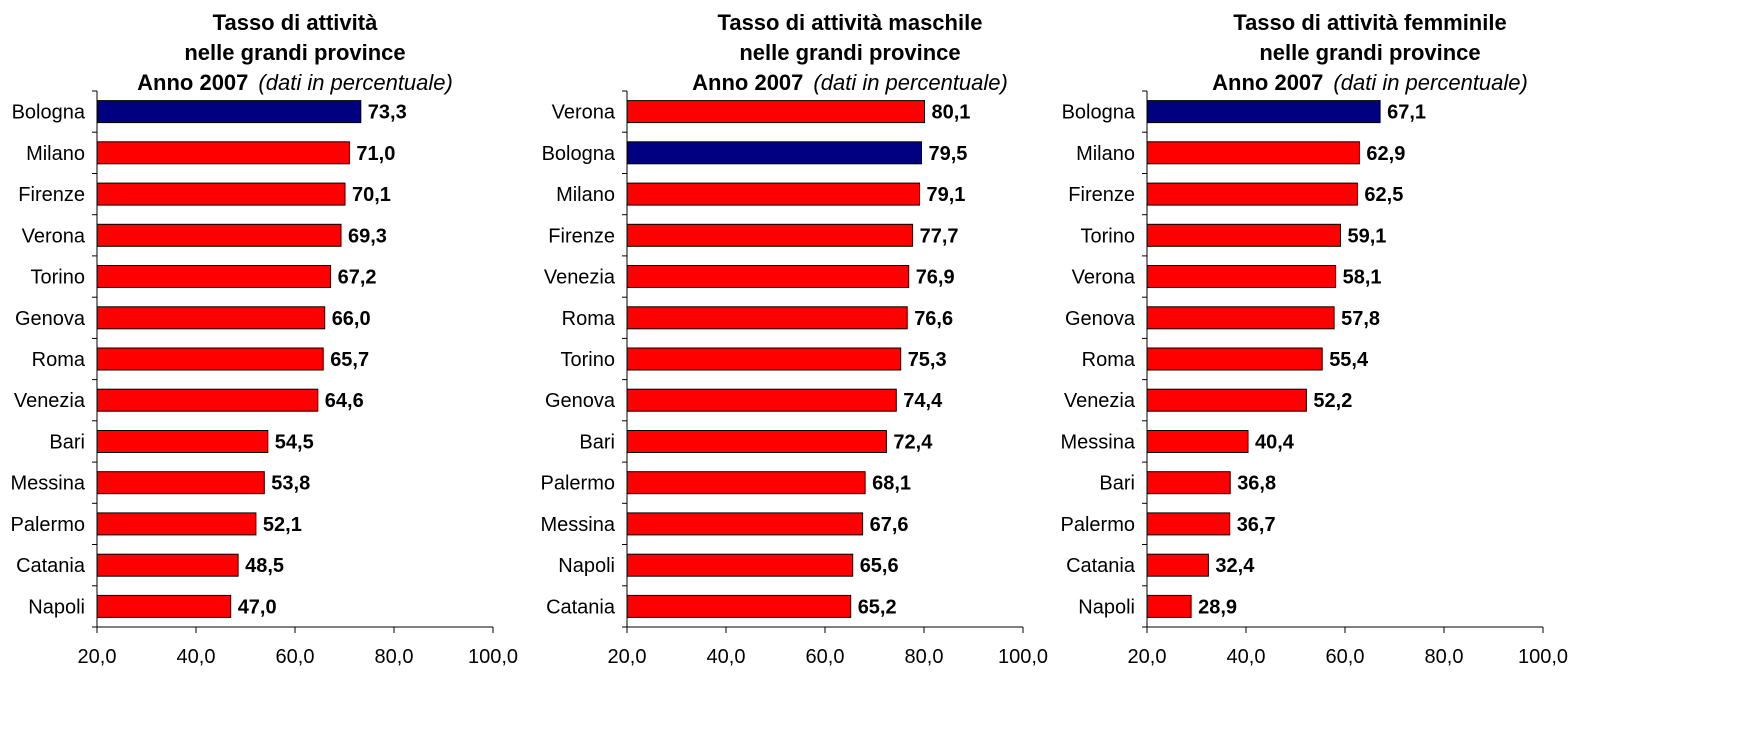 This screenshot has height=739, width=1748. What do you see at coordinates (257, 607) in the screenshot?
I see `value-label: 47,0` at bounding box center [257, 607].